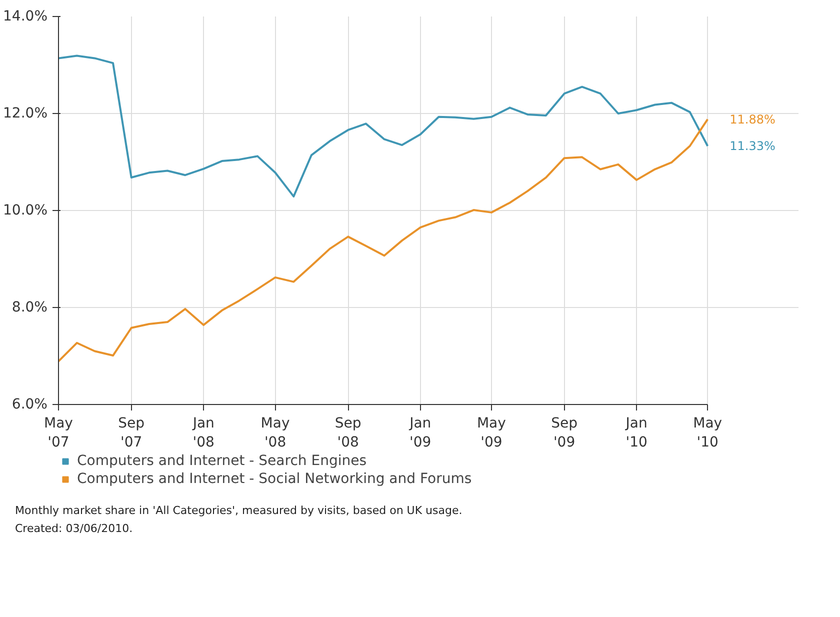 The width and height of the screenshot is (840, 617). Describe the element at coordinates (274, 479) in the screenshot. I see `legend-label: Computers and Internet - Social Networking and Forums` at that location.